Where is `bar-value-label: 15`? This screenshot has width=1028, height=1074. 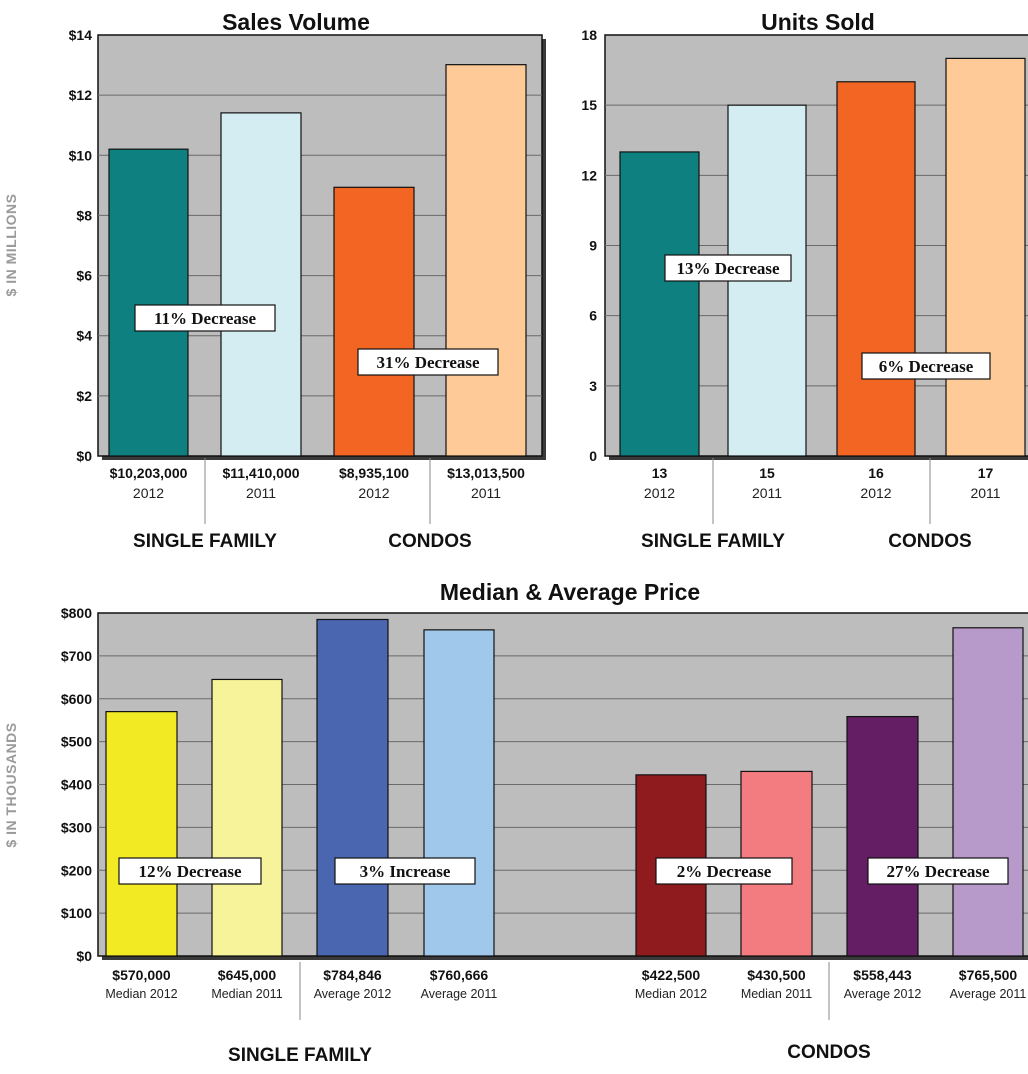
bar-value-label: 15 is located at coordinates (767, 473).